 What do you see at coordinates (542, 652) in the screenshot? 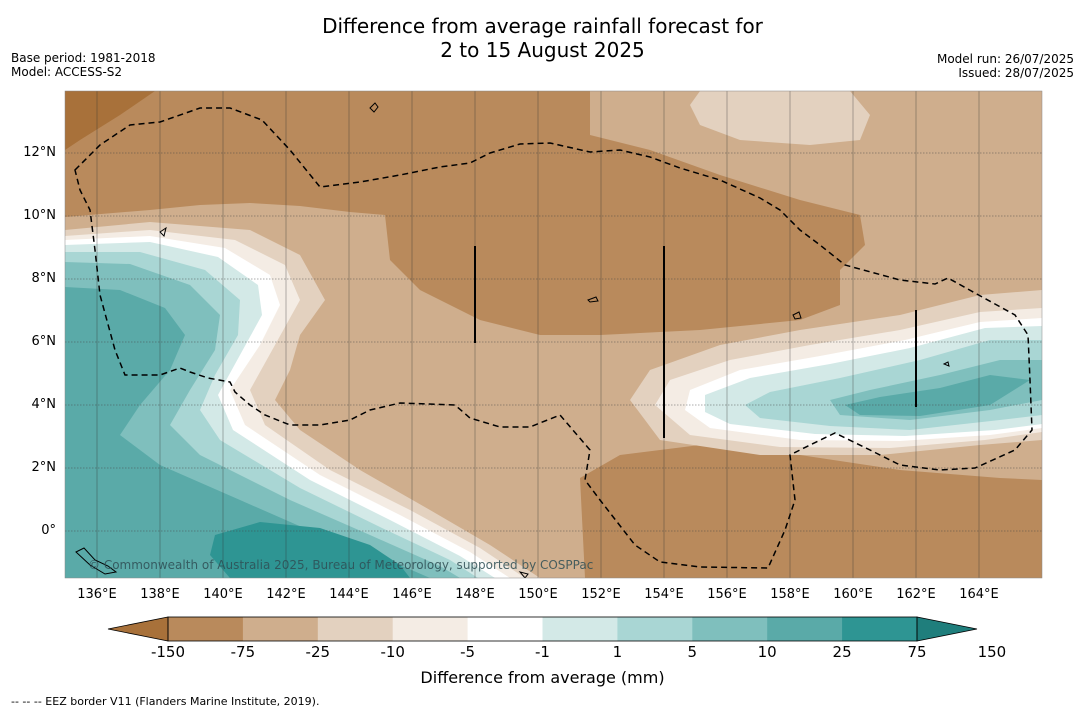
I see `colorbar-tick-label: -1` at bounding box center [542, 652].